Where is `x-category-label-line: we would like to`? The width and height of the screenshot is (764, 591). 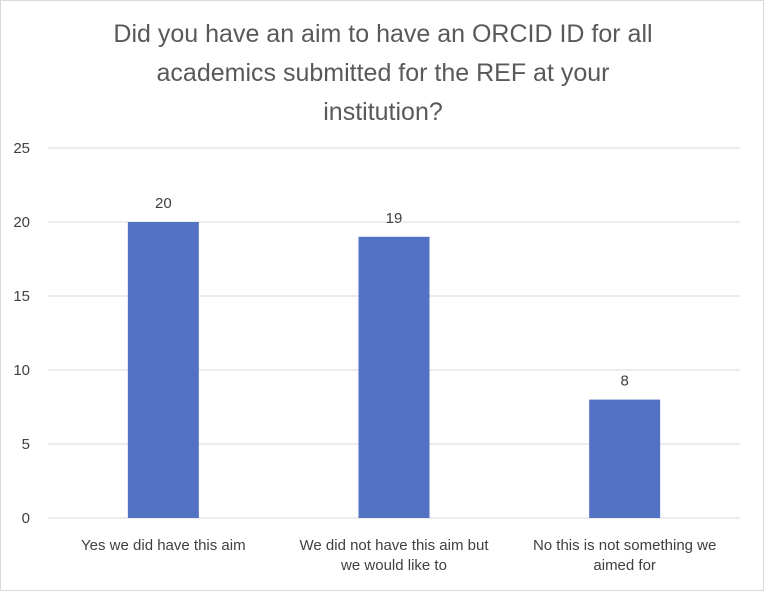 x-category-label-line: we would like to is located at coordinates (394, 565).